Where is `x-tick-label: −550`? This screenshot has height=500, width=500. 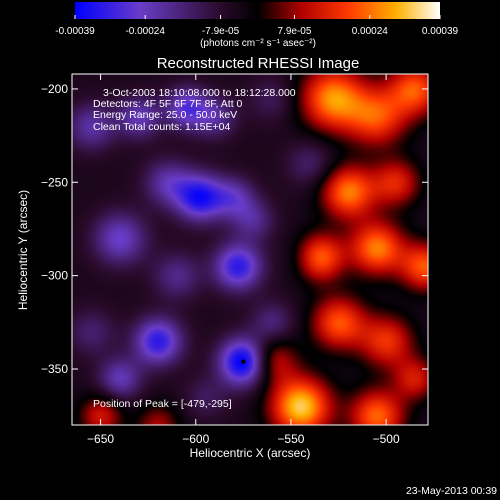 x-tick-label: −550 is located at coordinates (290, 439).